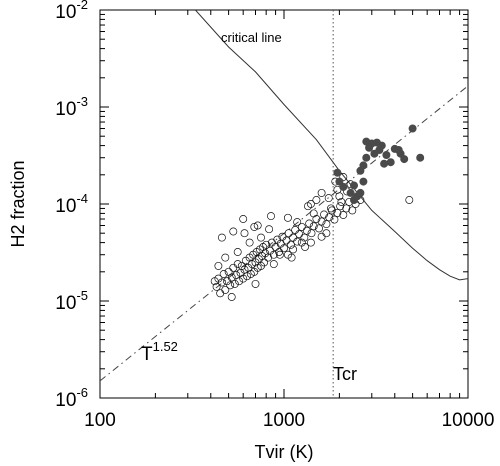 The width and height of the screenshot is (500, 466). I want to click on x-tick-label: 10000, so click(468, 420).